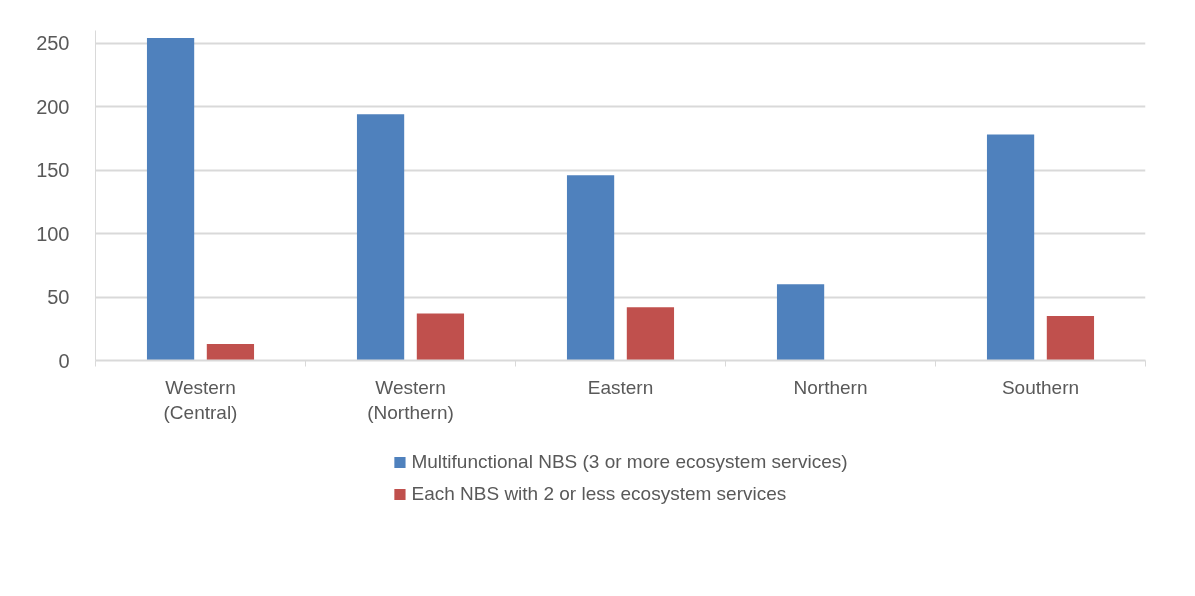  What do you see at coordinates (410, 399) in the screenshot?
I see `x-tick-label: Western (Northern)` at bounding box center [410, 399].